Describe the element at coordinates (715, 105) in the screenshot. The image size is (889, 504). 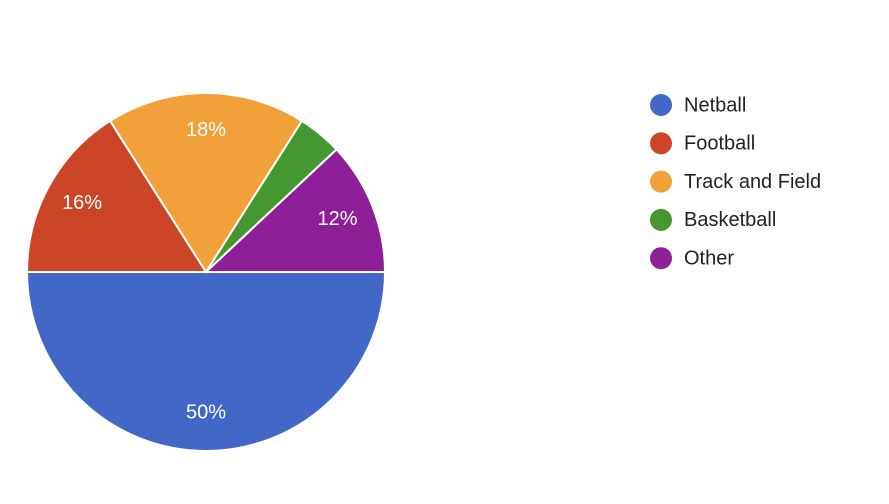
I see `legend-label: Netball` at that location.